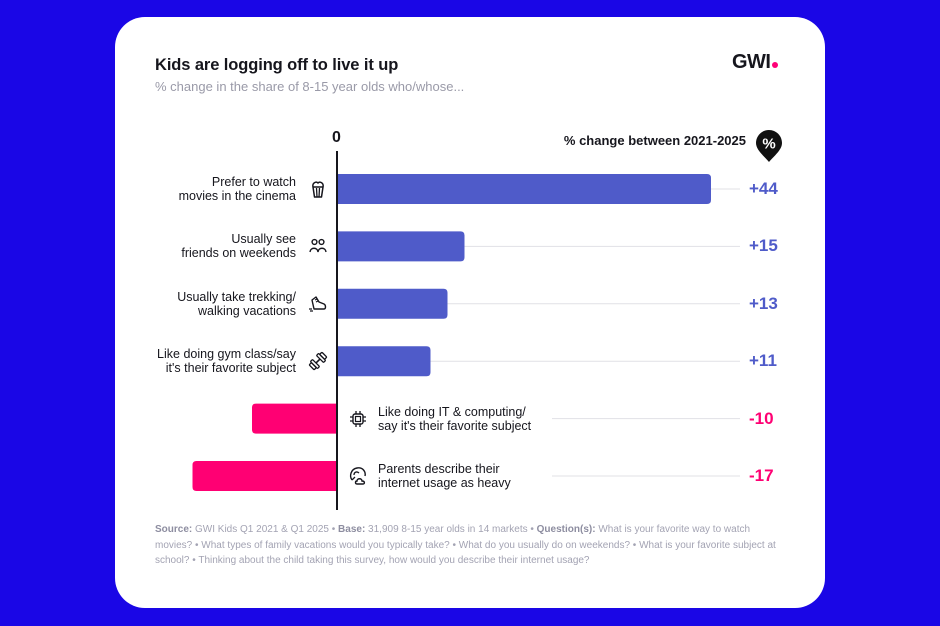 The width and height of the screenshot is (940, 626). What do you see at coordinates (318, 189) in the screenshot?
I see `popcorn-icon` at bounding box center [318, 189].